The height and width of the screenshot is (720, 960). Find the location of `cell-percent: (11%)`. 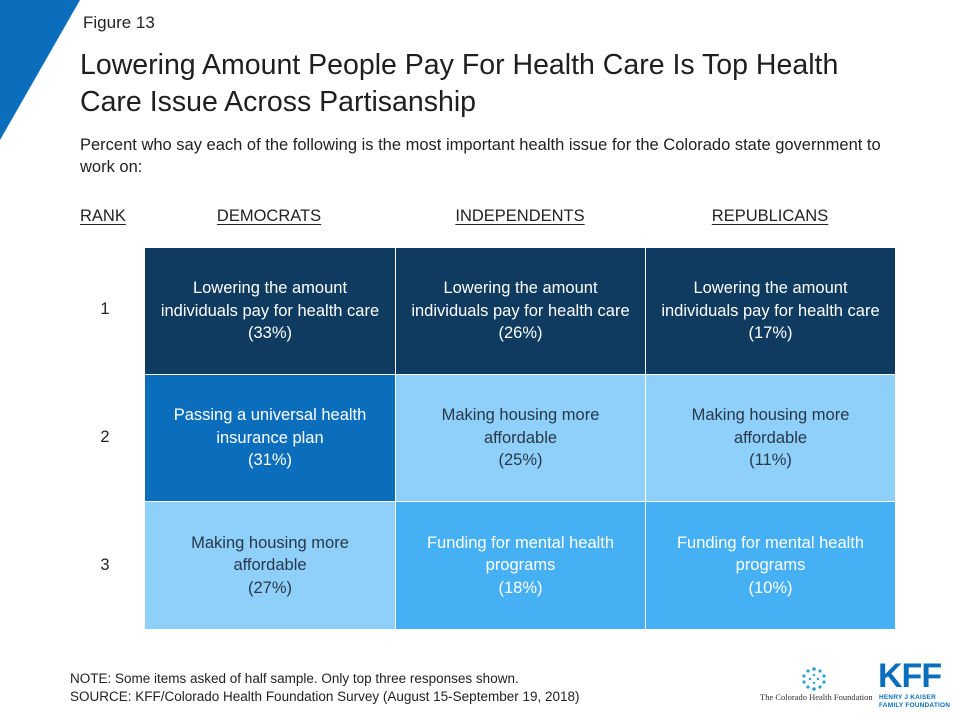

cell-percent: (11%) is located at coordinates (770, 460).